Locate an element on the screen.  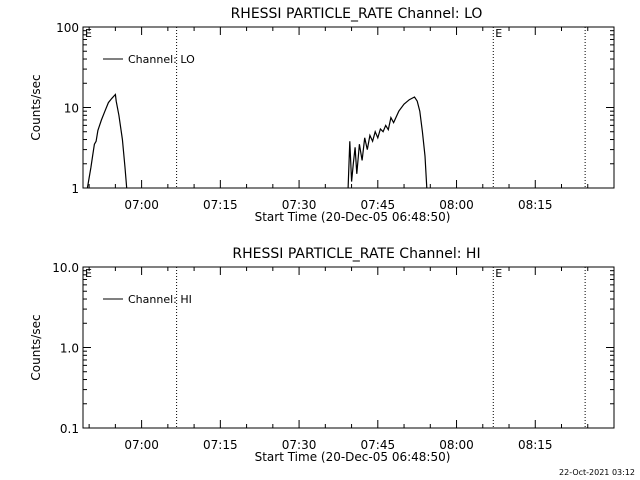
legend-label: Channel: LO is located at coordinates (161, 59).